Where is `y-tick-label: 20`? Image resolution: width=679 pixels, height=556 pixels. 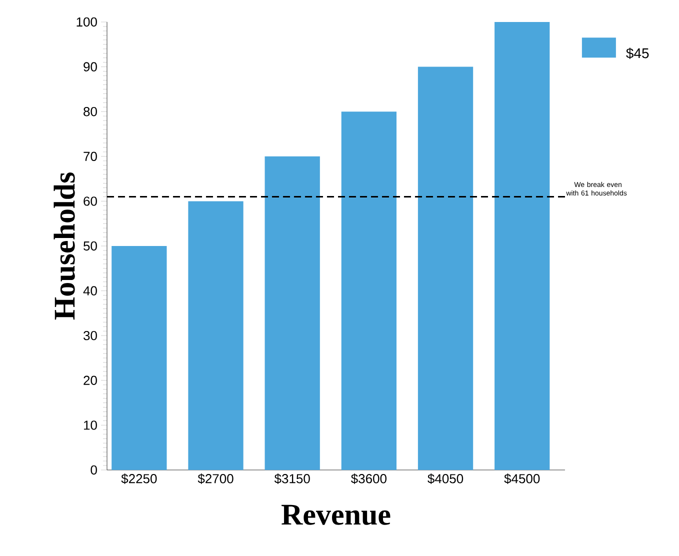
y-tick-label: 20 is located at coordinates (90, 380).